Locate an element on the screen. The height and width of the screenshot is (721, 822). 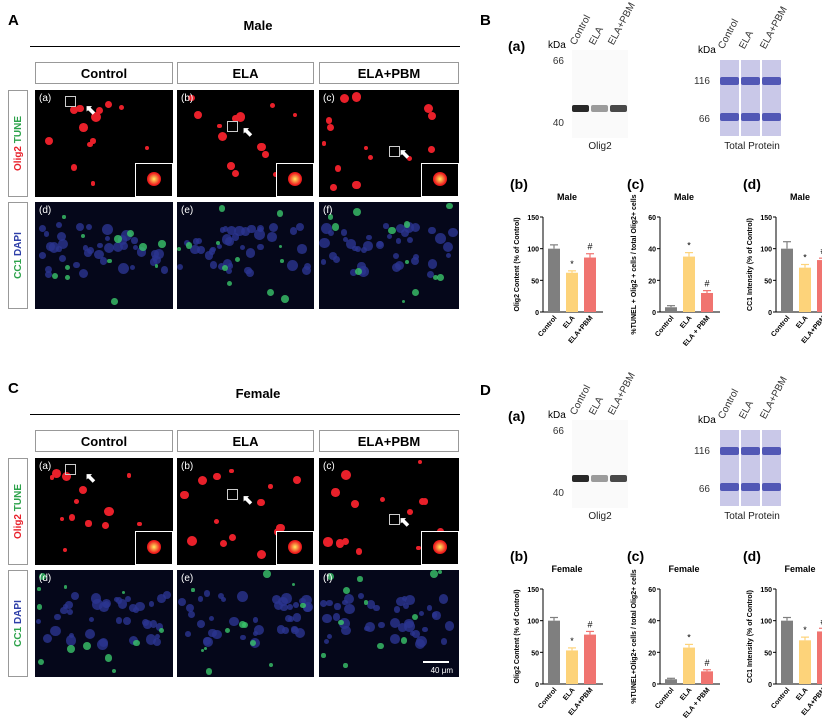
row-label-text: CC1 DAPI is located at coordinates (18, 255).